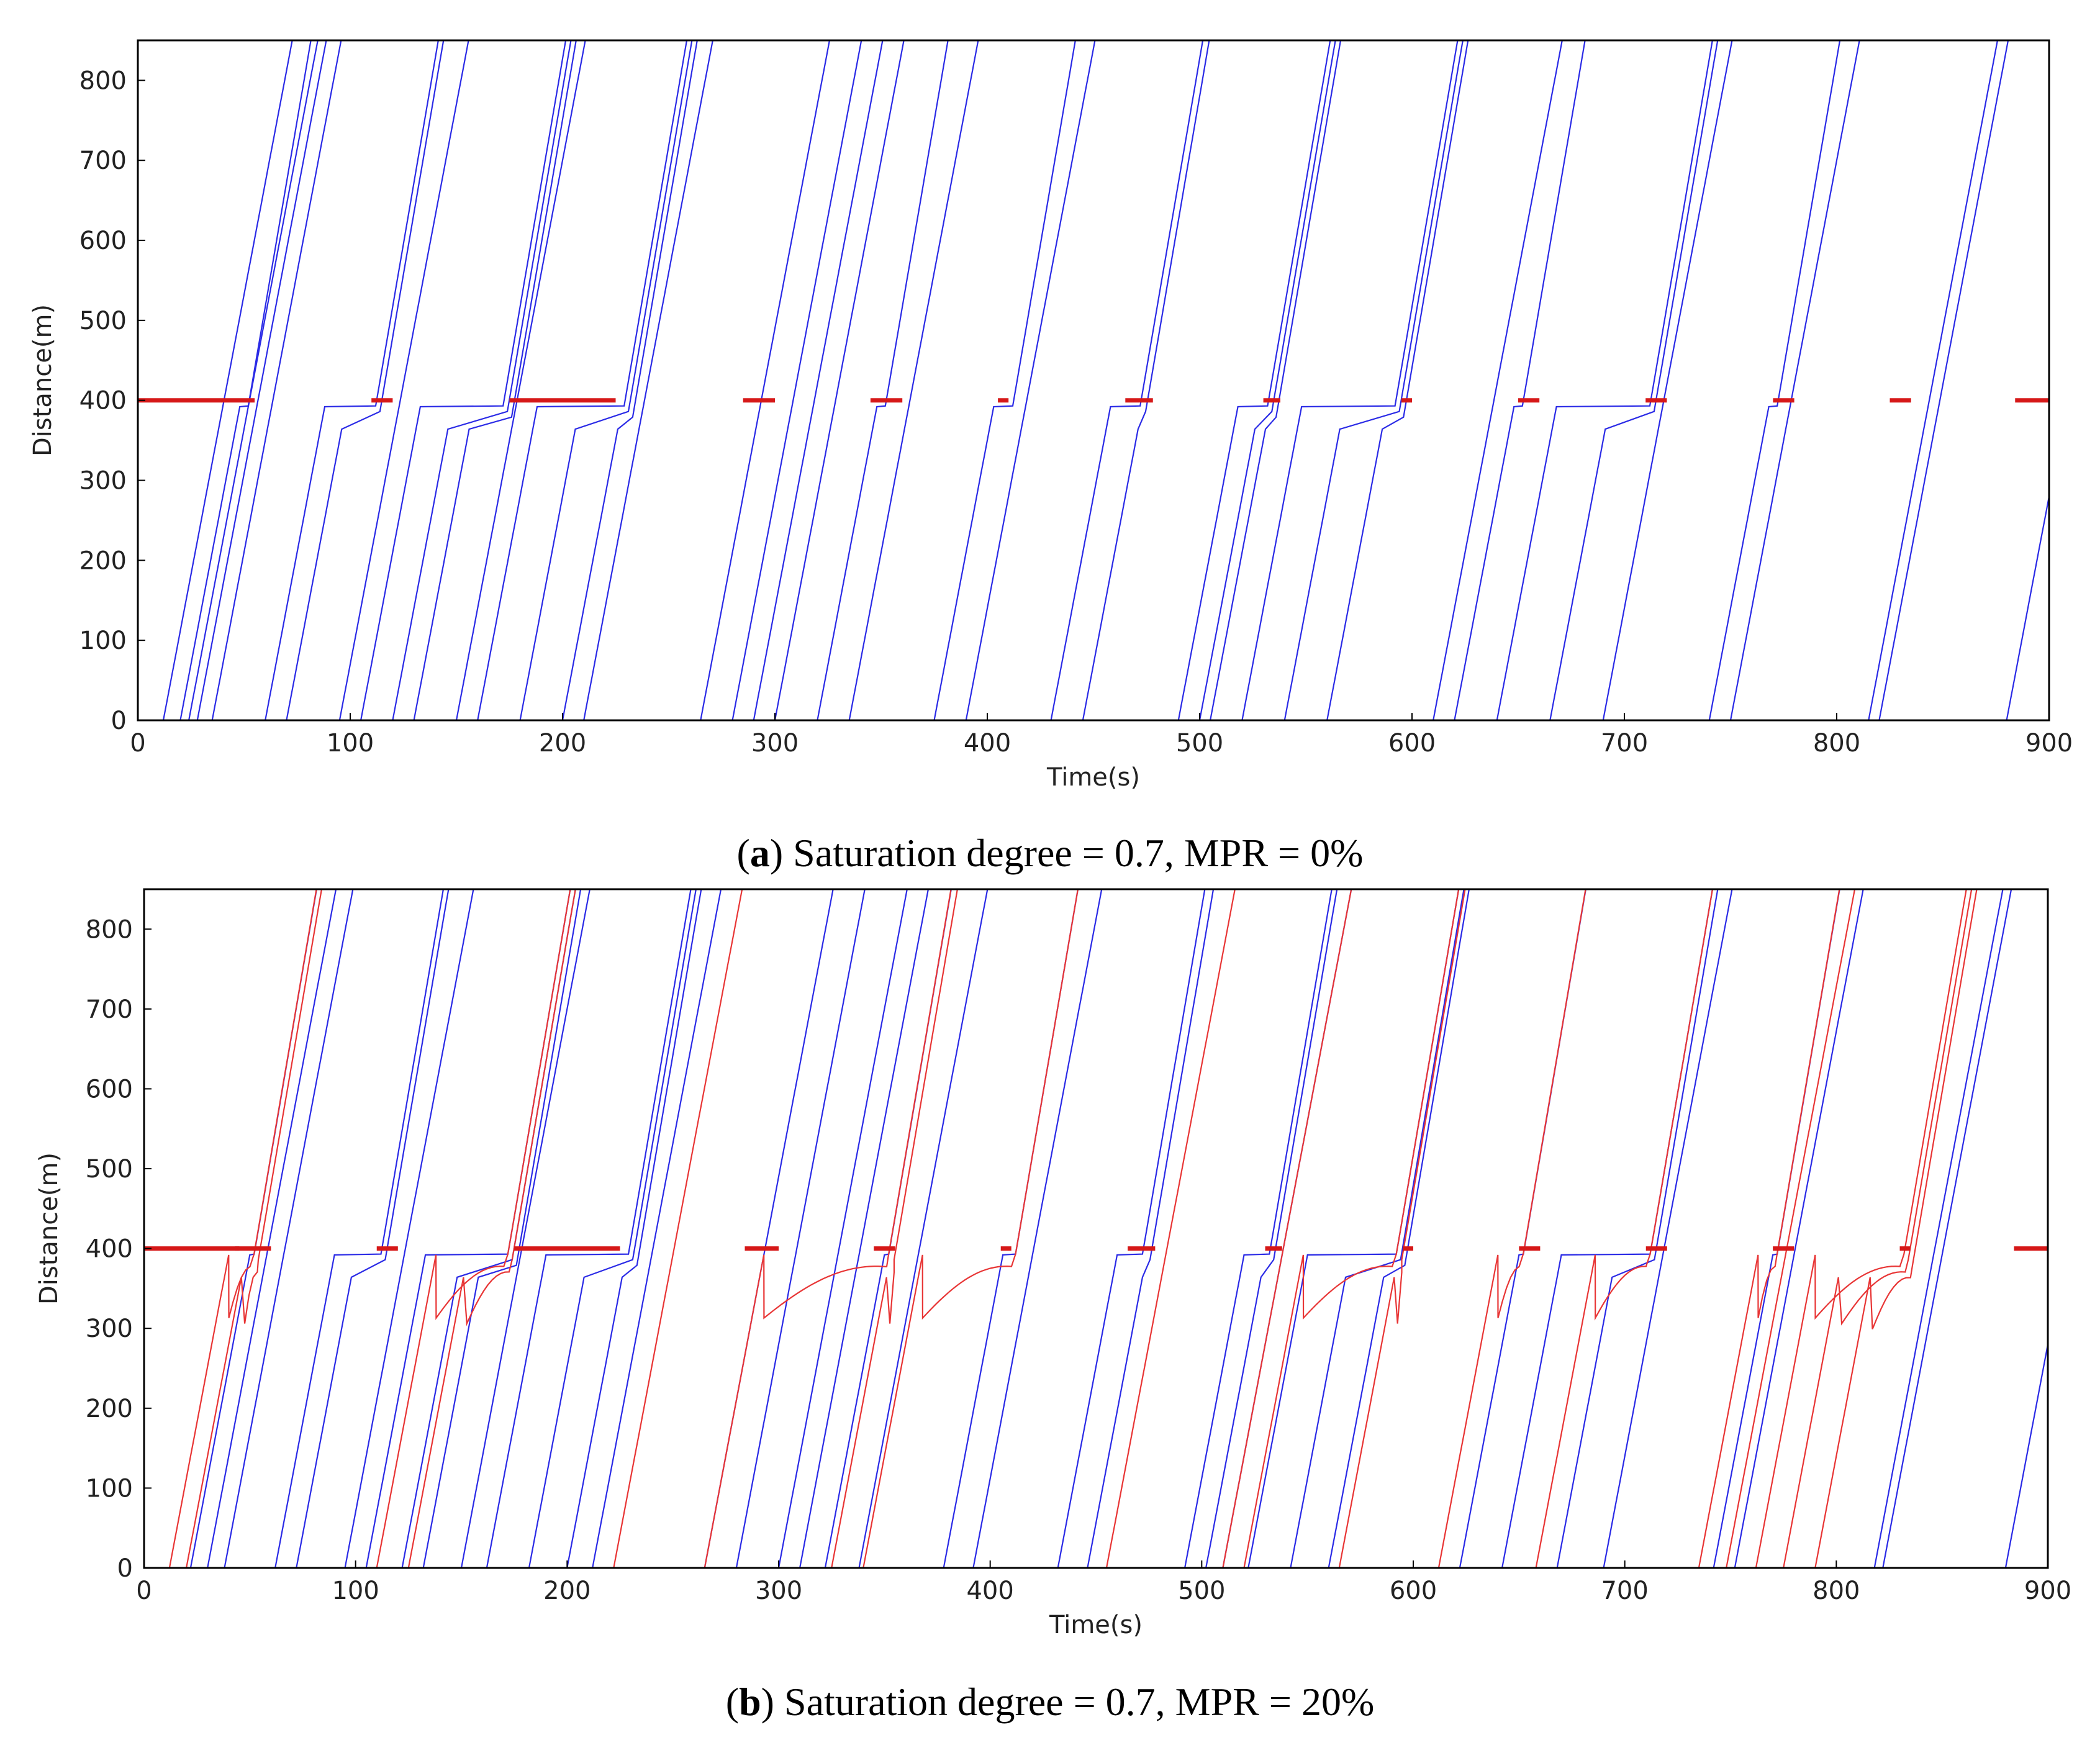 The height and width of the screenshot is (1748, 2100). Describe the element at coordinates (109, 1009) in the screenshot. I see `b-y-tick-label: 700` at that location.